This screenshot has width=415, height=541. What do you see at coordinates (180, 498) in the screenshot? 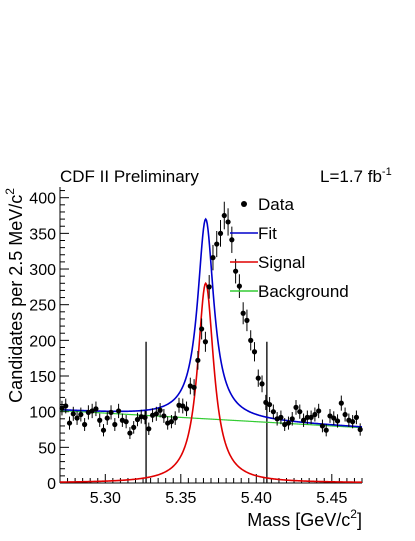
I see `x-tick-label: 5.35` at bounding box center [180, 498].